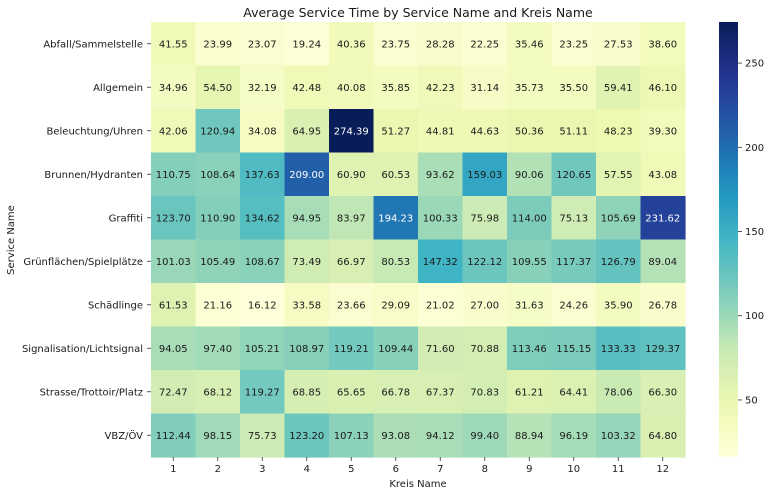 Image resolution: width=773 pixels, height=496 pixels. I want to click on cell-value-label: 67.37, so click(440, 392).